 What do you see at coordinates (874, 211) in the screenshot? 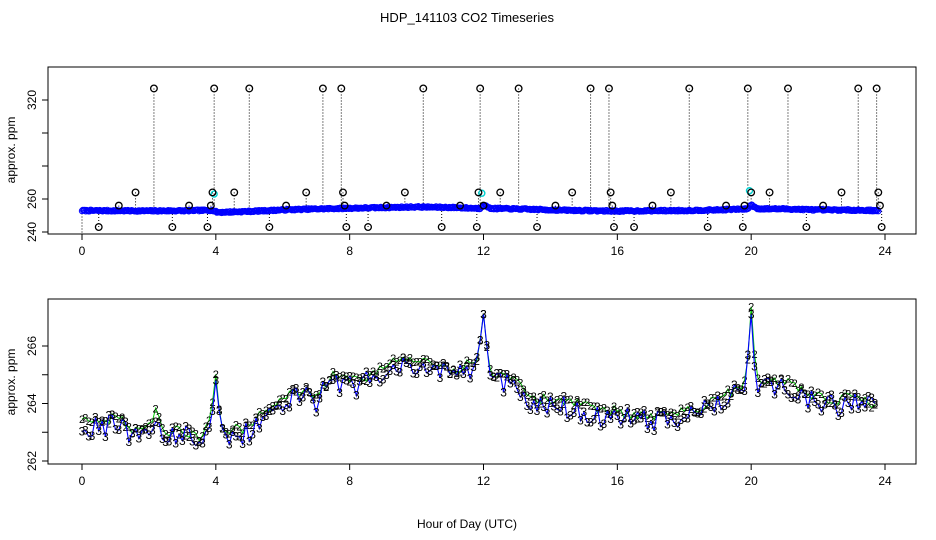
I see `baseline-point` at bounding box center [874, 211].